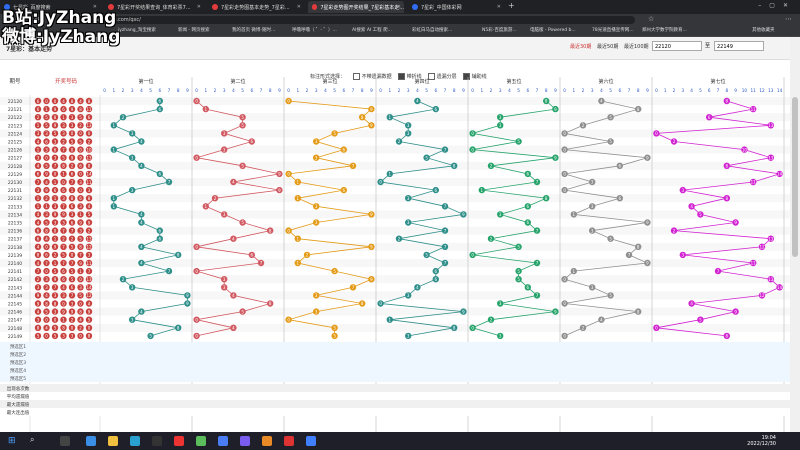 This screenshot has width=800, height=450. I want to click on trend-point-label: 9, so click(187, 295).